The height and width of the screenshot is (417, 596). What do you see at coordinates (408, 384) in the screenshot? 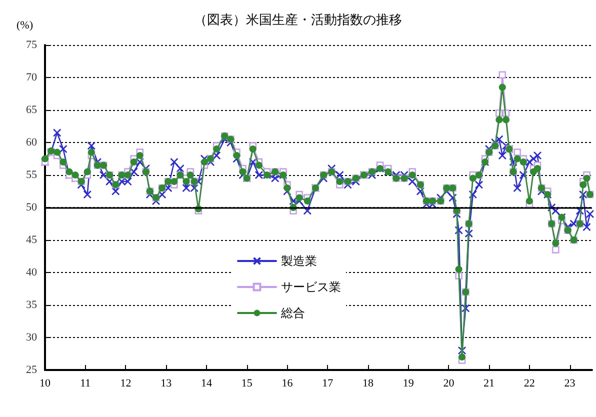
I see `x-tick-label: 19` at bounding box center [408, 384].